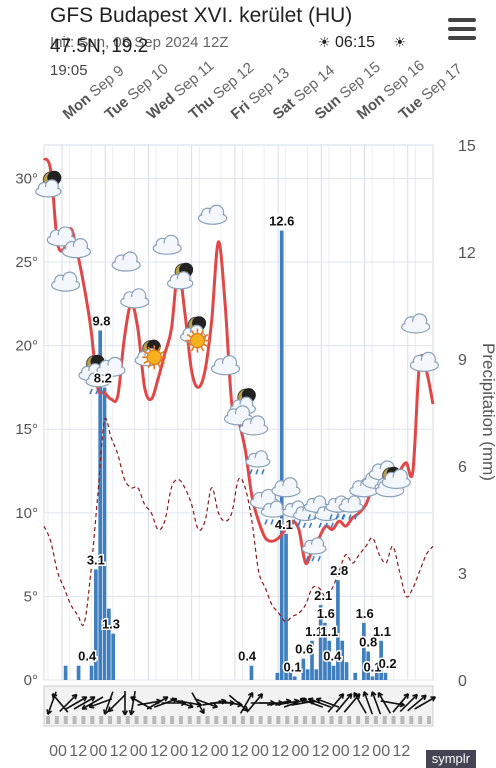 Image resolution: width=496 pixels, height=768 pixels. Describe the element at coordinates (441, 82) in the screenshot. I see `day-date: Sep 17` at that location.